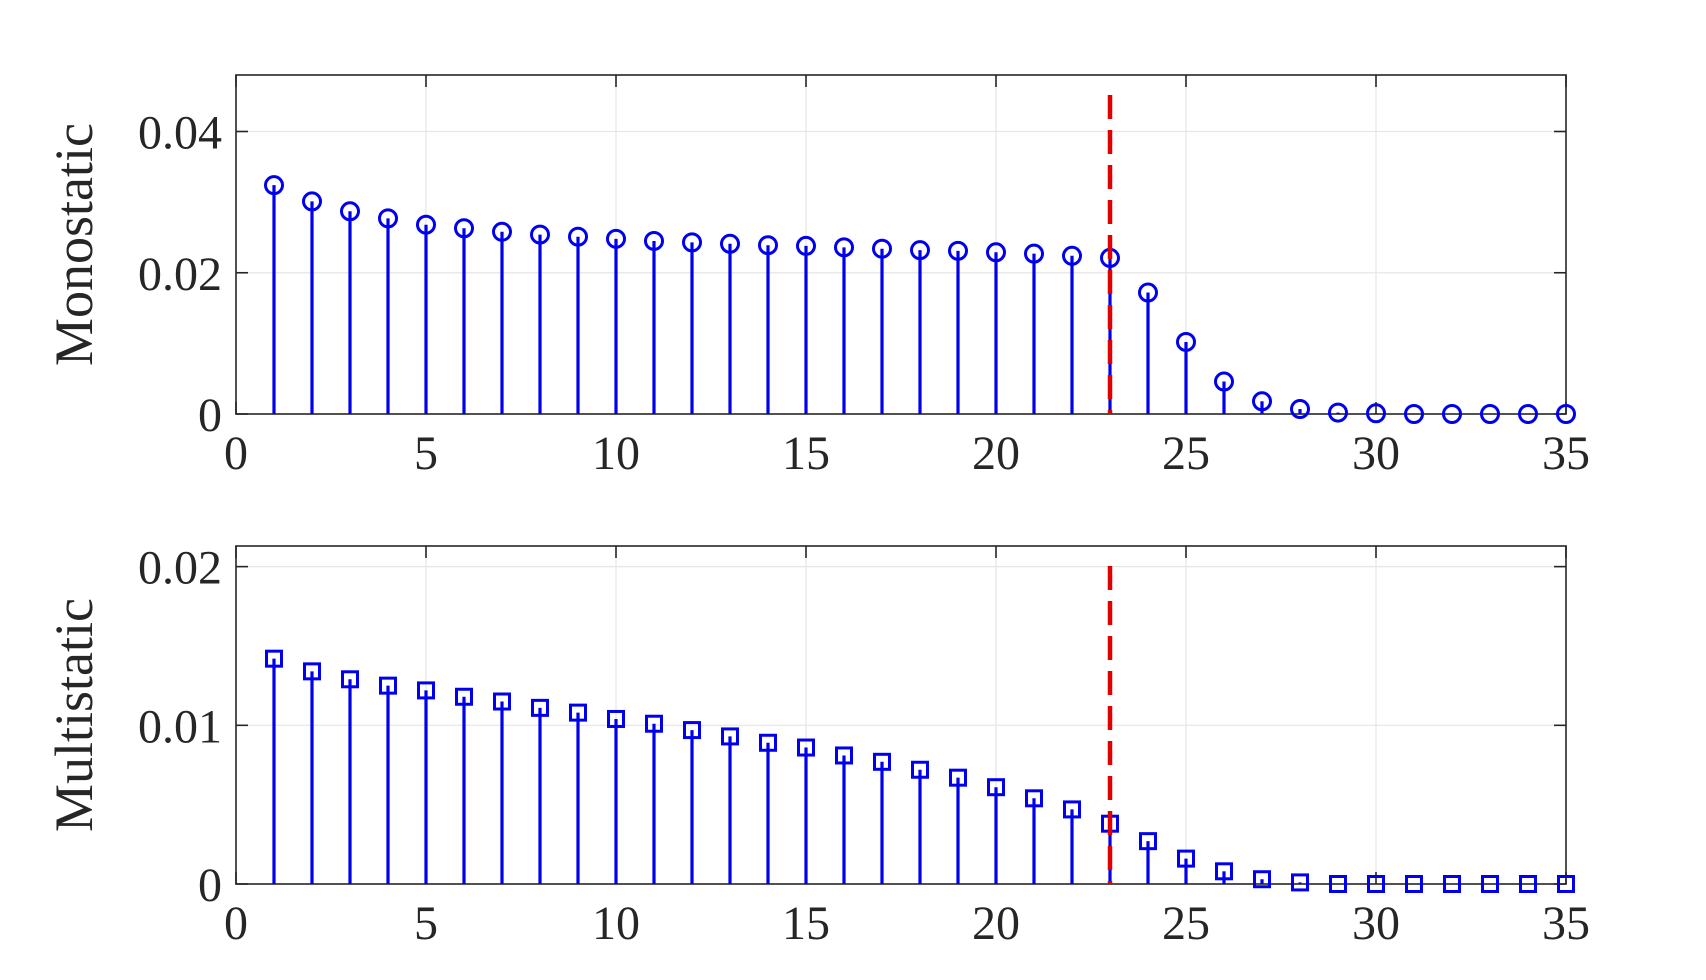 The width and height of the screenshot is (1706, 980). I want to click on y-axis-title: Multistatic, so click(74, 715).